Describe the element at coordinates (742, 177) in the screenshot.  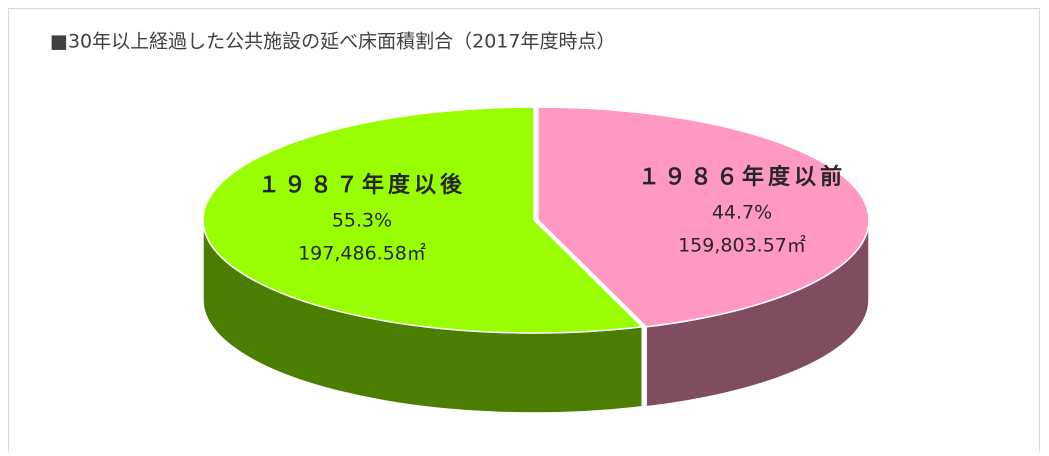
I see `slice-label: １９８６年度以前` at that location.